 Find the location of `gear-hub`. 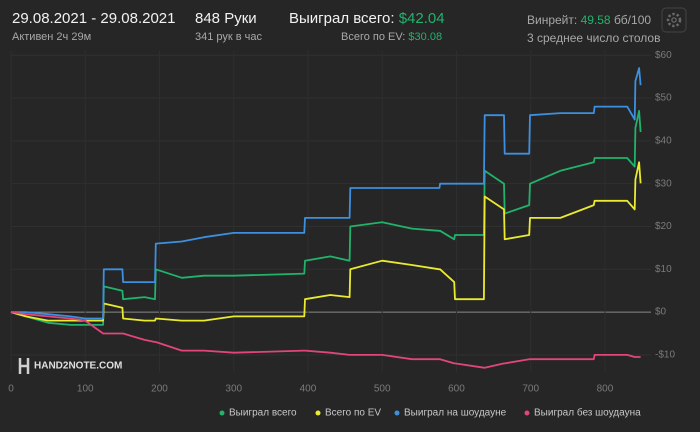

gear-hub is located at coordinates (674, 20).